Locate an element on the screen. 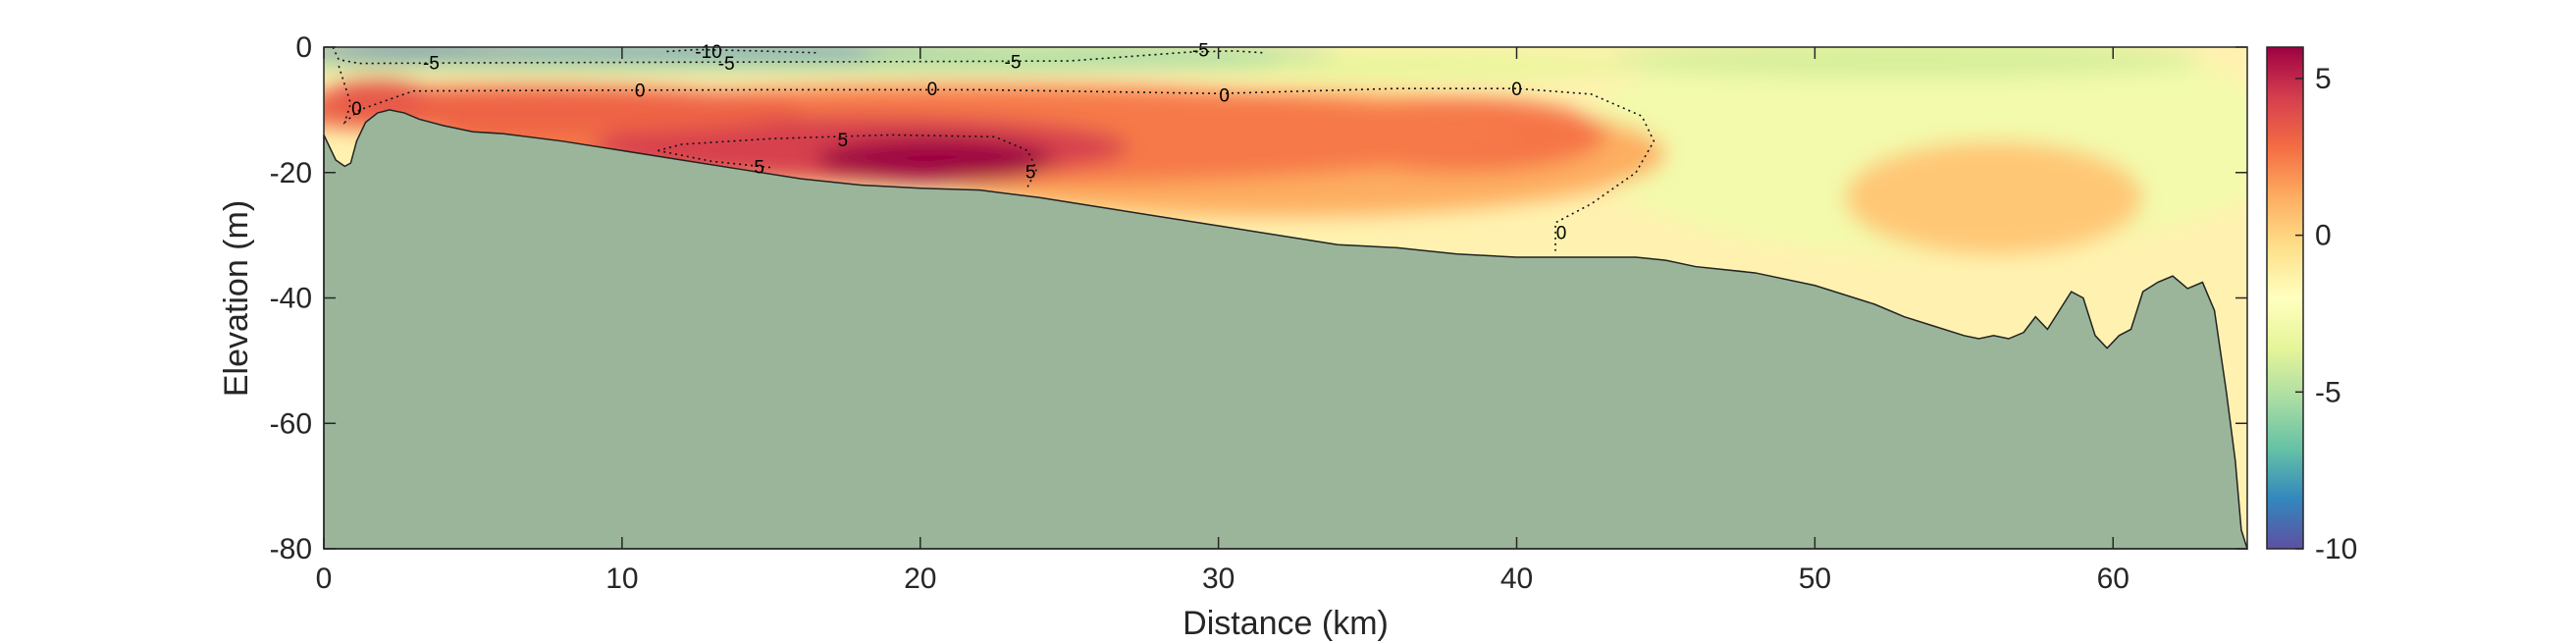 This screenshot has height=644, width=2576. x-axis-label: Distance (km) is located at coordinates (1286, 623).